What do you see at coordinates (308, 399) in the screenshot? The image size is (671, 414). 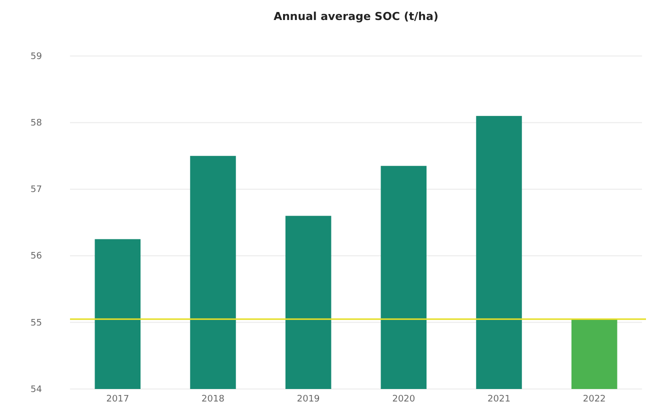 I see `x-tick-label: 2019` at bounding box center [308, 399].